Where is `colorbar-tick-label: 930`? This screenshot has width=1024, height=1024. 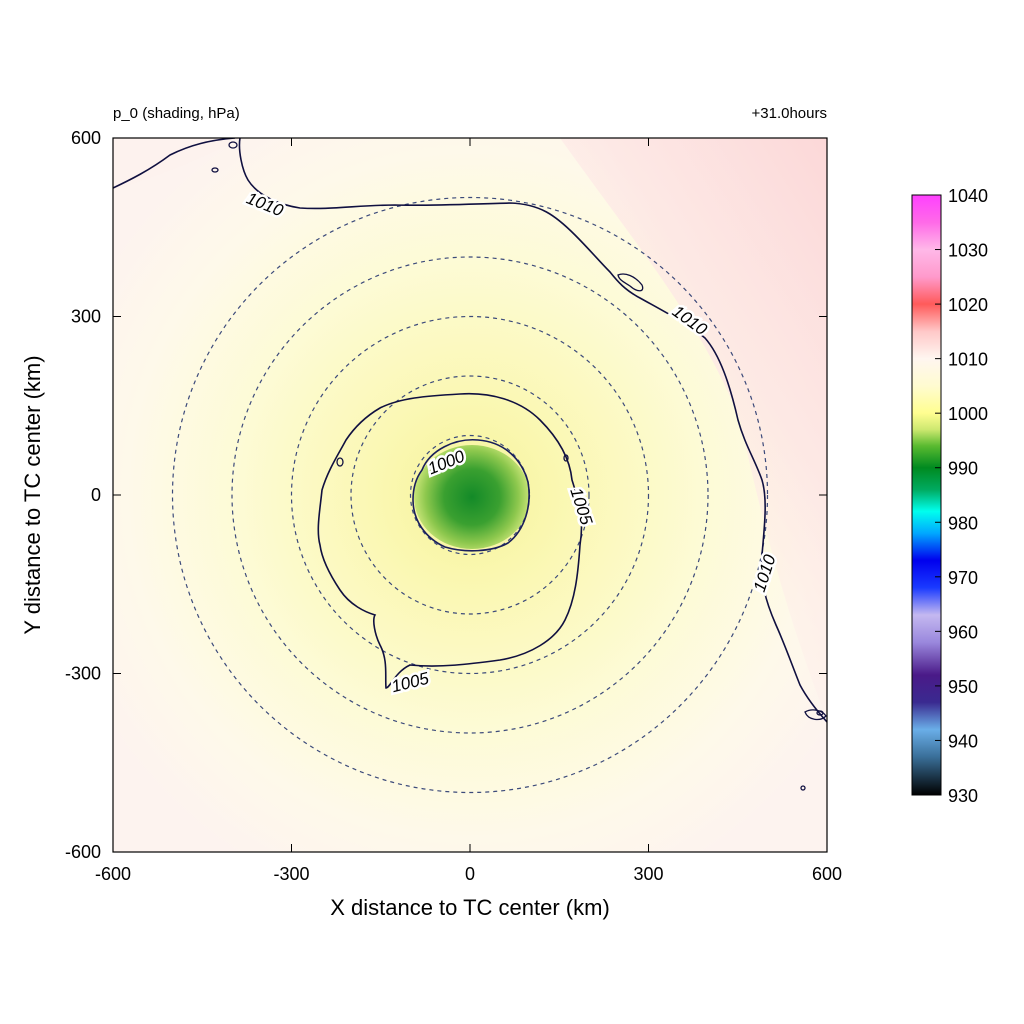 colorbar-tick-label: 930 is located at coordinates (963, 796).